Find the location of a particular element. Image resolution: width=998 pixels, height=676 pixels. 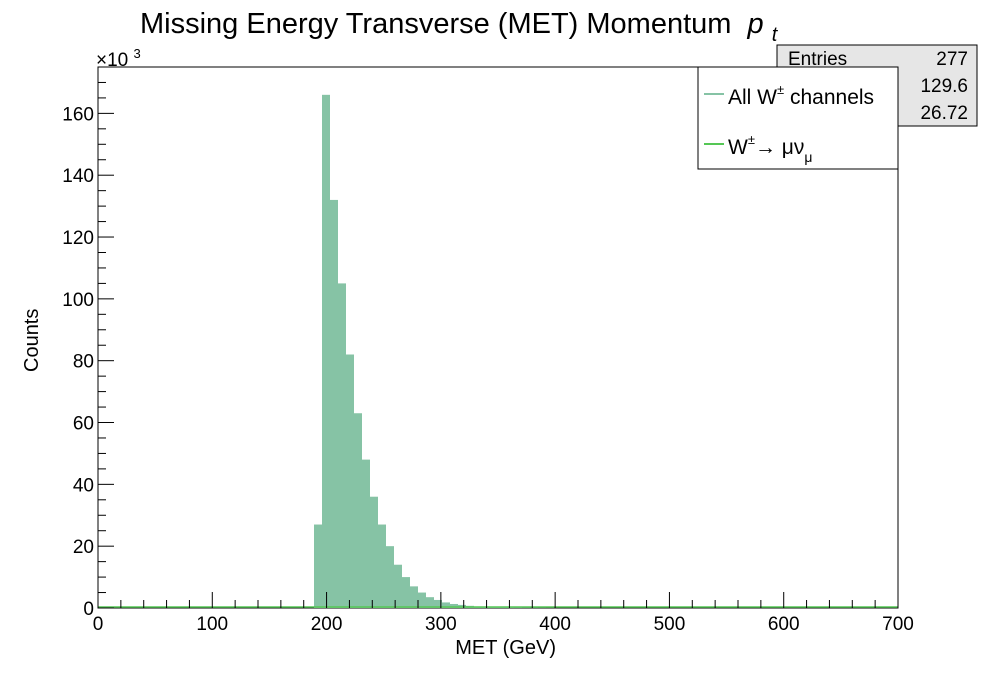

chart-title-text: Missing Energy Transverse (MET) Momentum is located at coordinates (435, 24).